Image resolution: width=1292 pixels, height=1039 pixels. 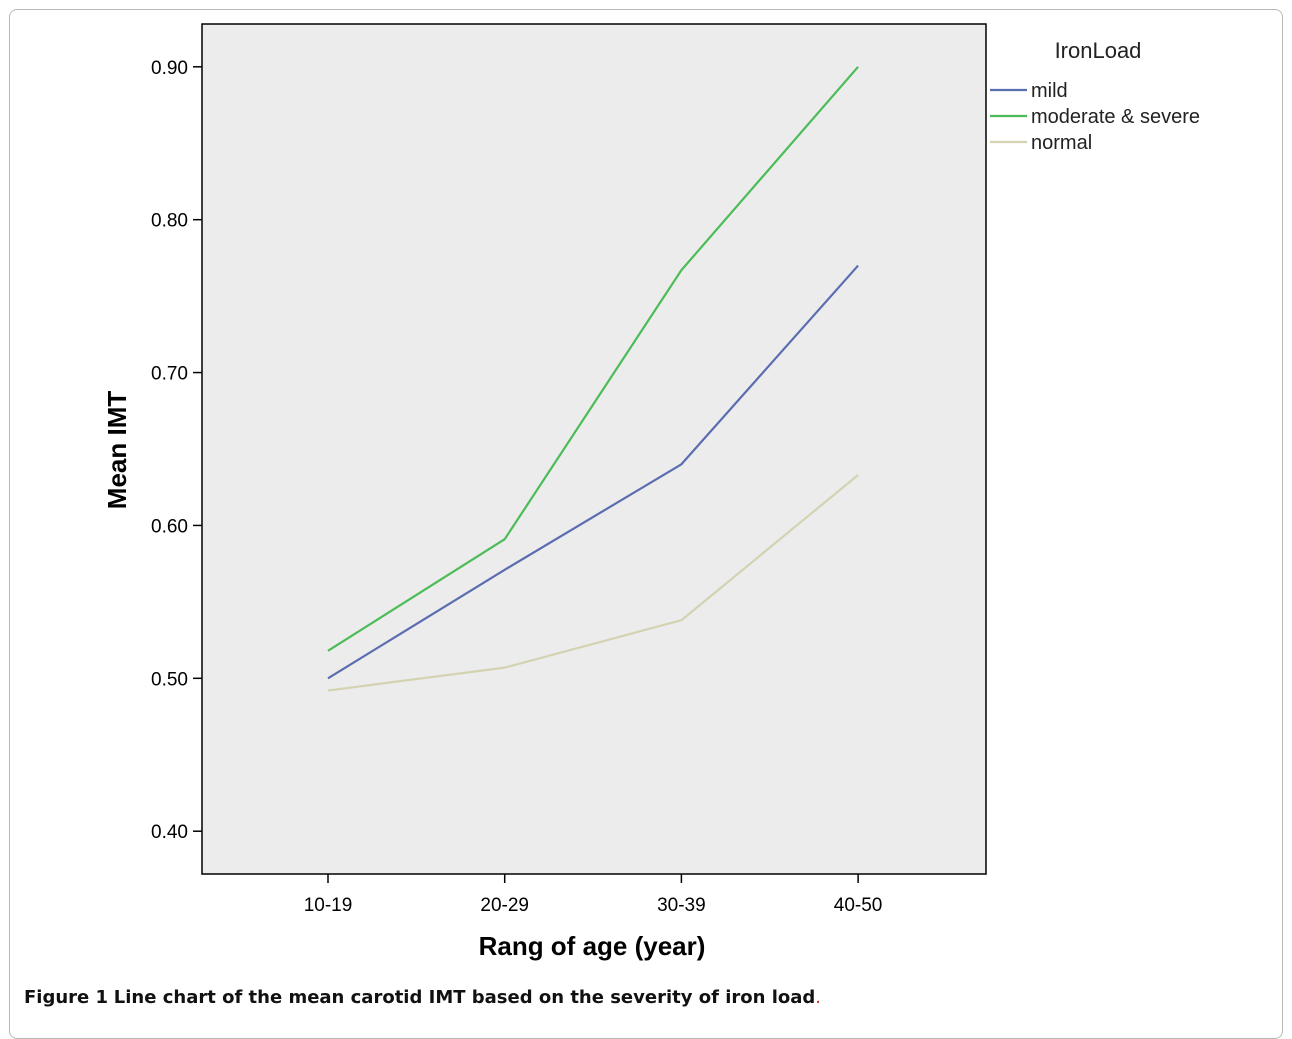 I want to click on x-tick-label: 20-29, so click(x=504, y=905).